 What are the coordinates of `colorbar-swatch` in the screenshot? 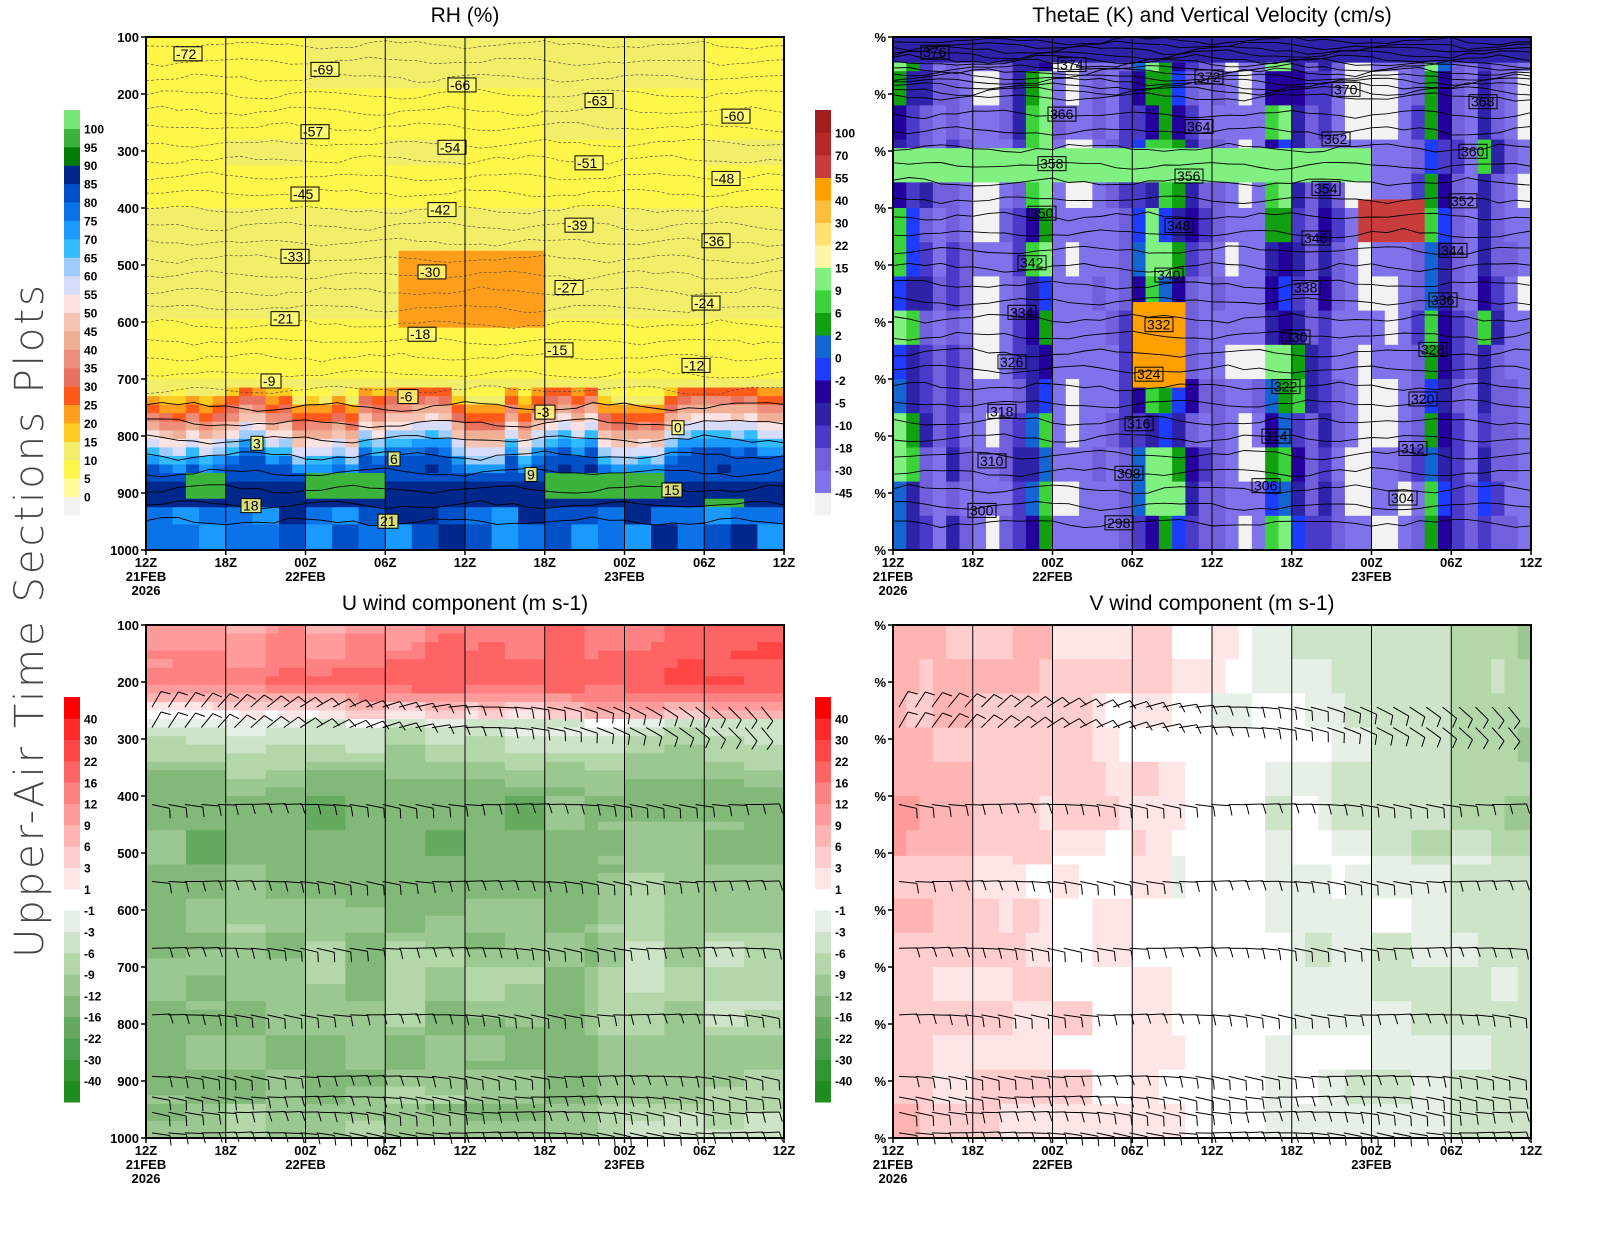 It's located at (72, 175).